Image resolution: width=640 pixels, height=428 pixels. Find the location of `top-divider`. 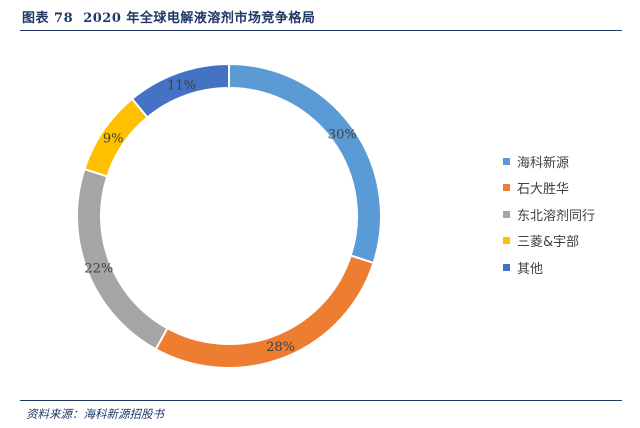

top-divider is located at coordinates (321, 30).